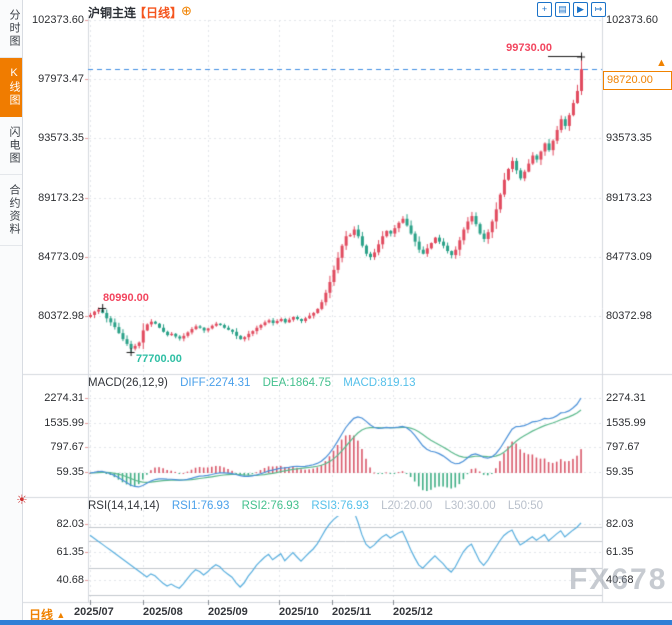 This screenshot has width=672, height=625. I want to click on rsi-l20-value: L20:20.00, so click(407, 506).